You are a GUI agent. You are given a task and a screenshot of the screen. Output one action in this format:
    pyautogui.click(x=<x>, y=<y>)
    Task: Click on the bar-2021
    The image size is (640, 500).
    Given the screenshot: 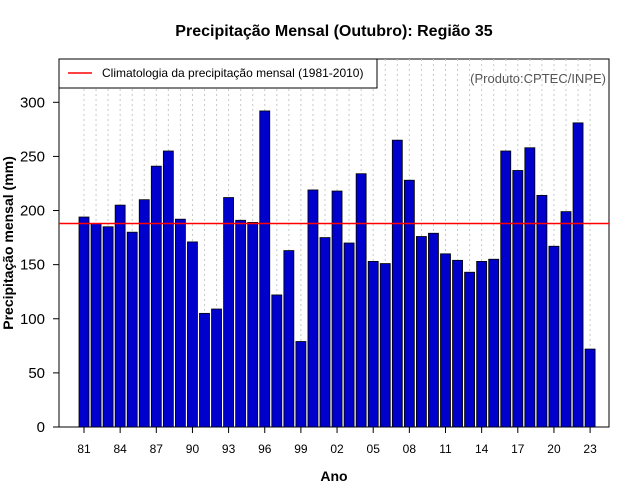 What is the action you would take?
    pyautogui.click(x=566, y=319)
    